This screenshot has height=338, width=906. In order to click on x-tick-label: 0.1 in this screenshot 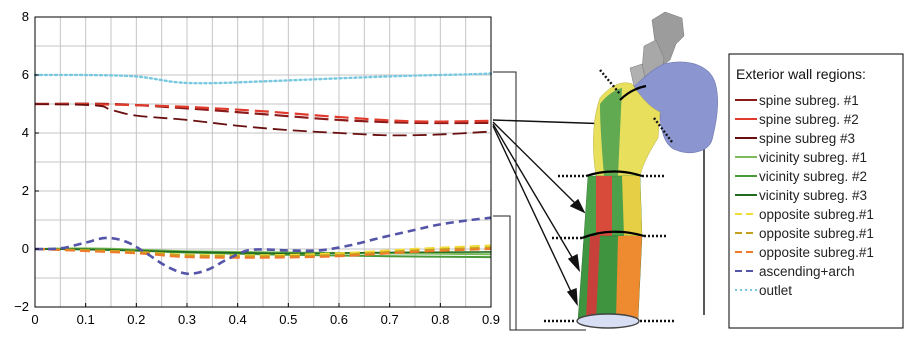, I will do `click(86, 319)`.